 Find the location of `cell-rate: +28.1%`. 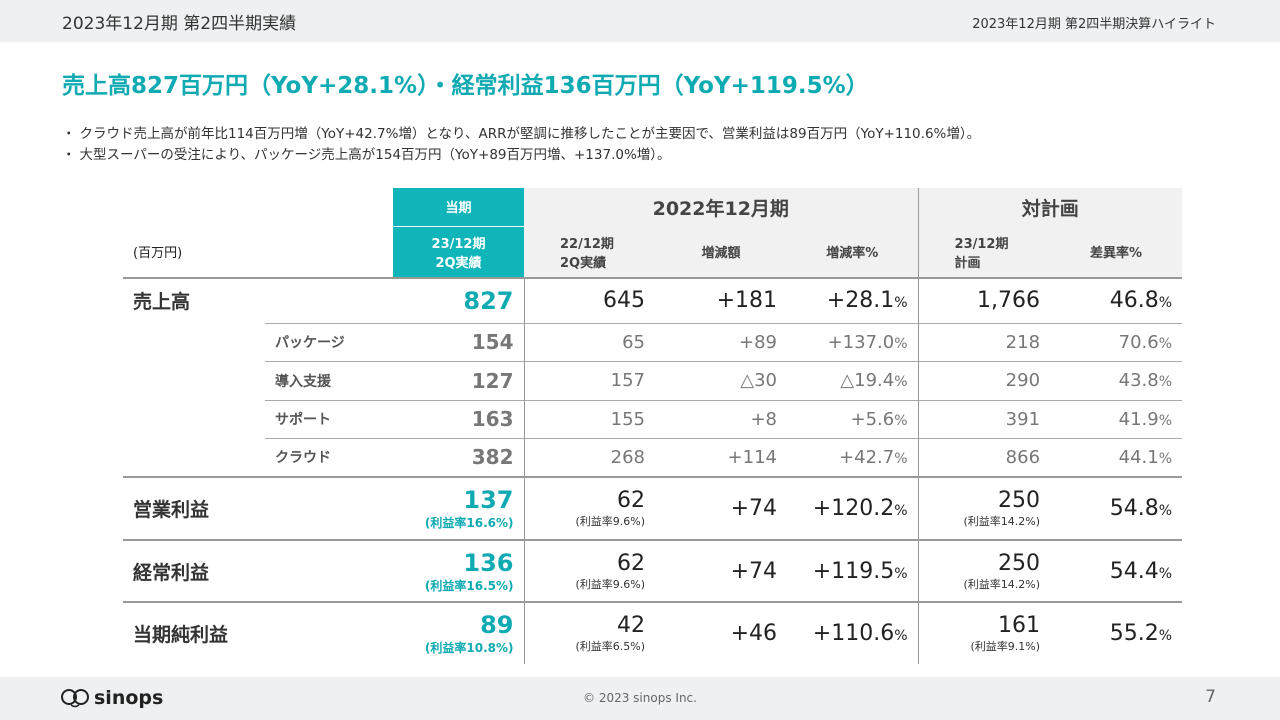

cell-rate: +28.1% is located at coordinates (853, 300).